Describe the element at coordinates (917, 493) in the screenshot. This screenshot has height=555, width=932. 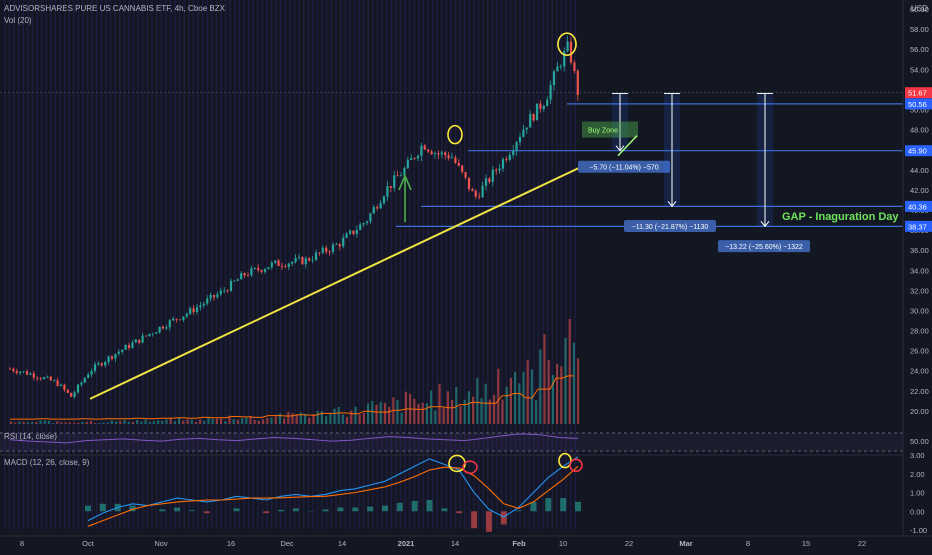
I see `macd-y-tick: 1.00` at that location.